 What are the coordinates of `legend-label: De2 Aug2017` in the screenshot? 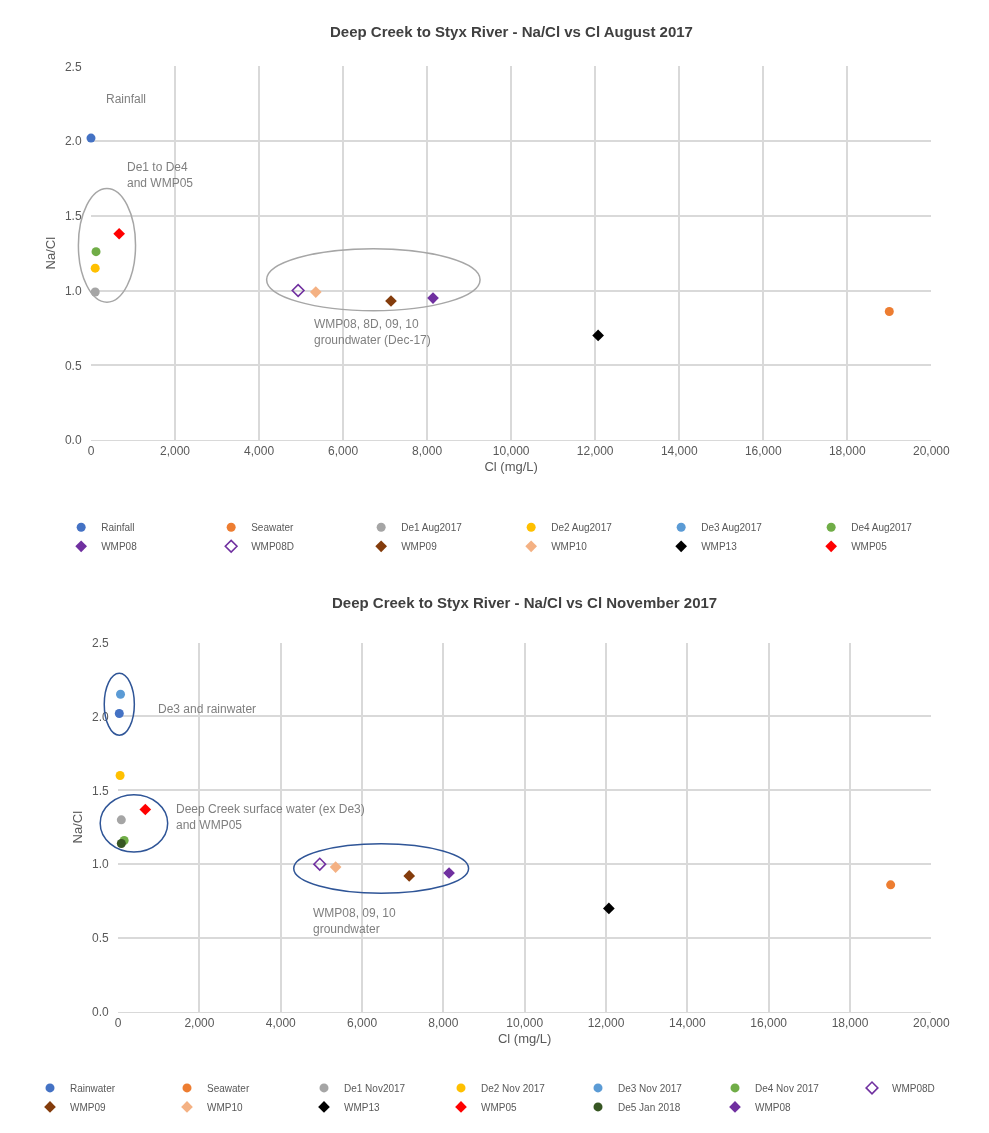 It's located at (582, 528).